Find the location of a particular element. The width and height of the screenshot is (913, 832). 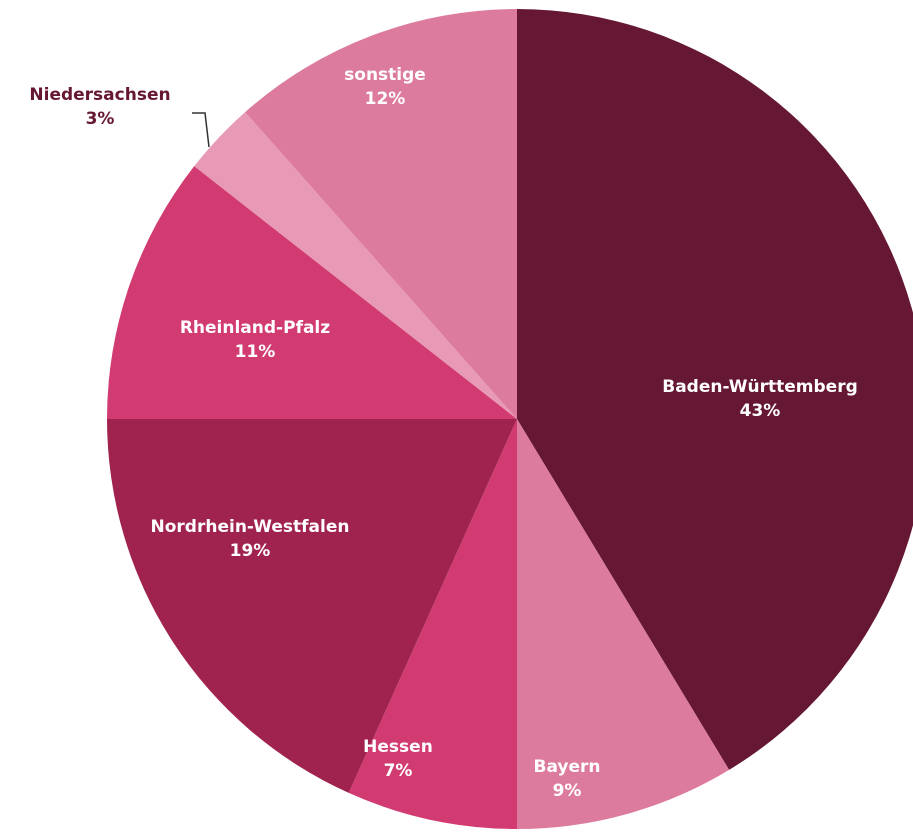

slice-category-label: Bayern is located at coordinates (566, 767).